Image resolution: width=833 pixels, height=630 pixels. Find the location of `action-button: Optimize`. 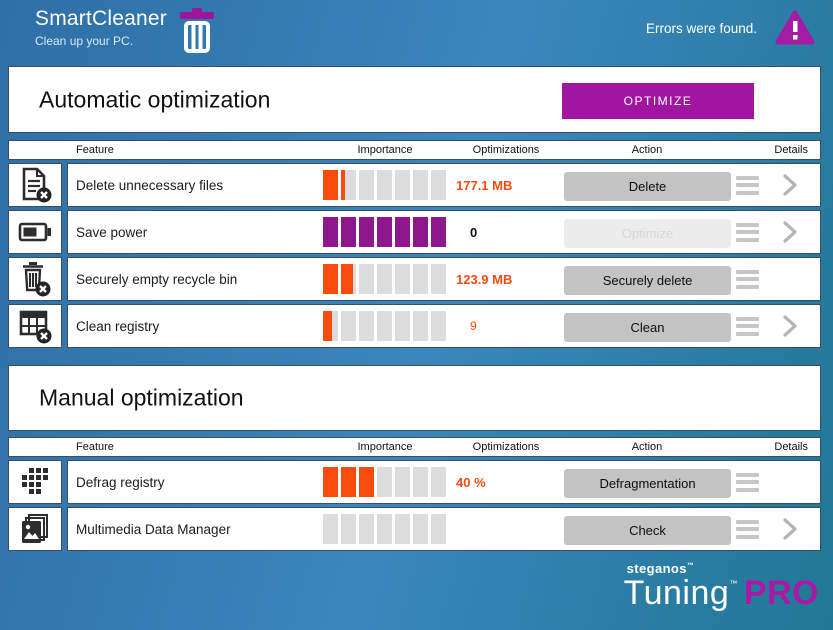

action-button: Optimize is located at coordinates (647, 233).